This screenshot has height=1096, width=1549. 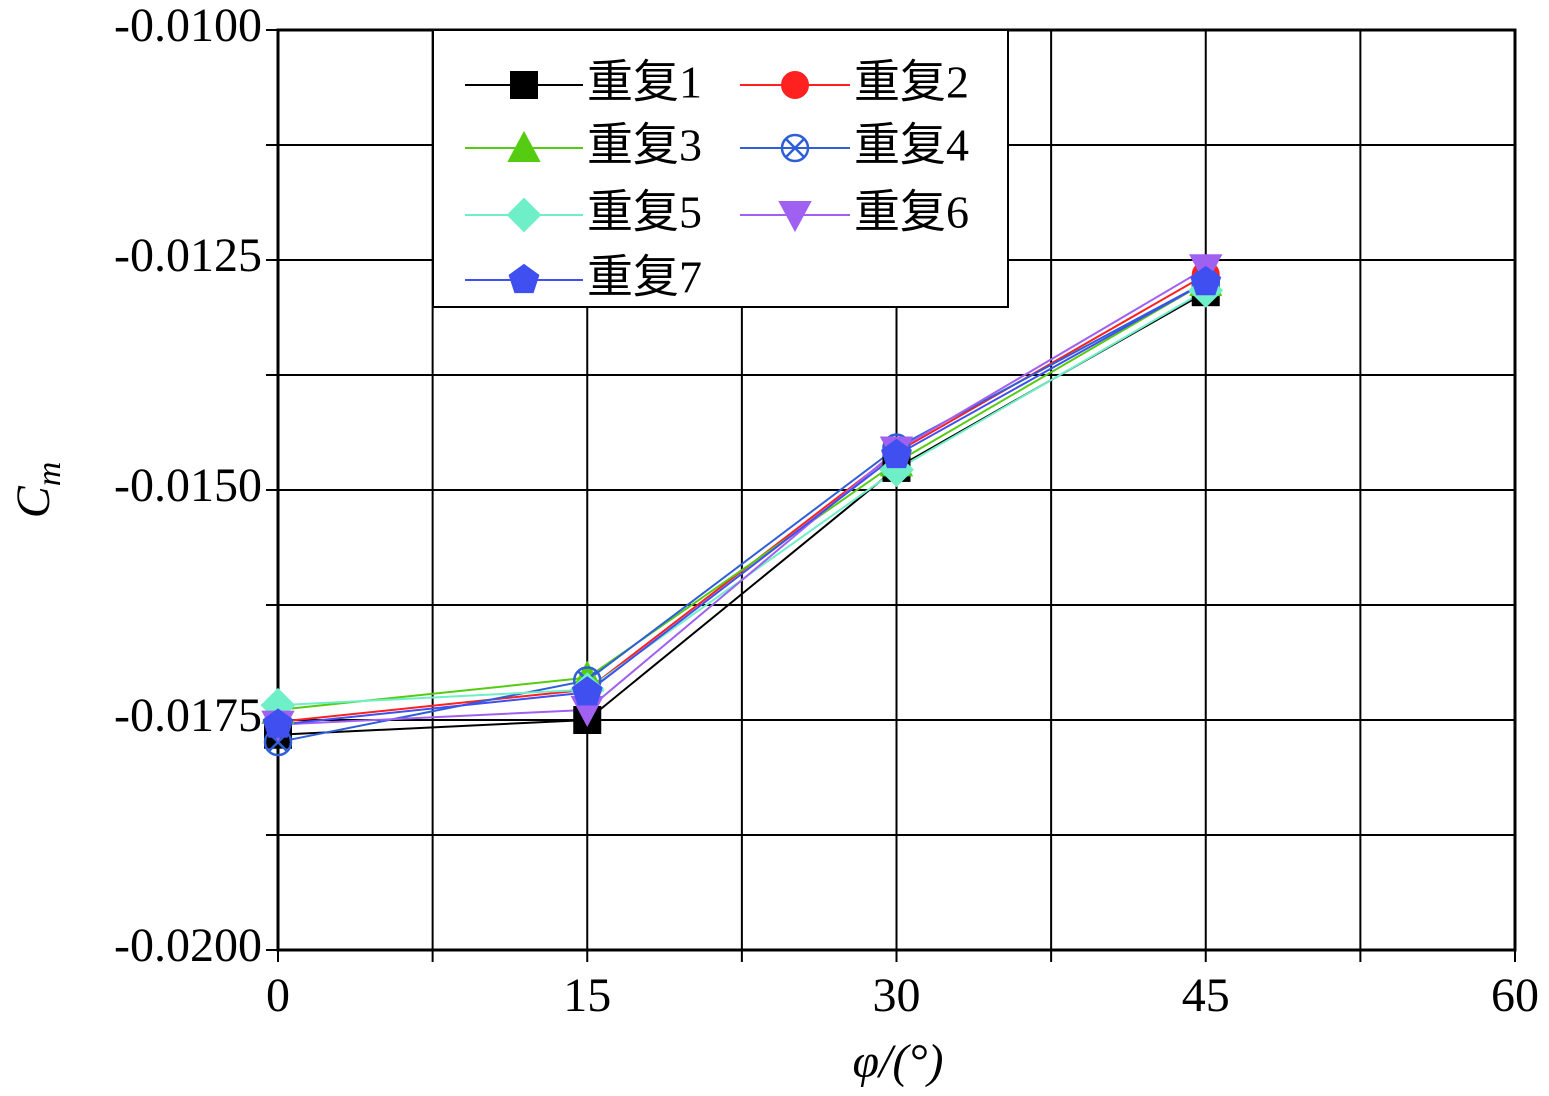 I want to click on y-axis-label-sub: m, so click(x=49, y=474).